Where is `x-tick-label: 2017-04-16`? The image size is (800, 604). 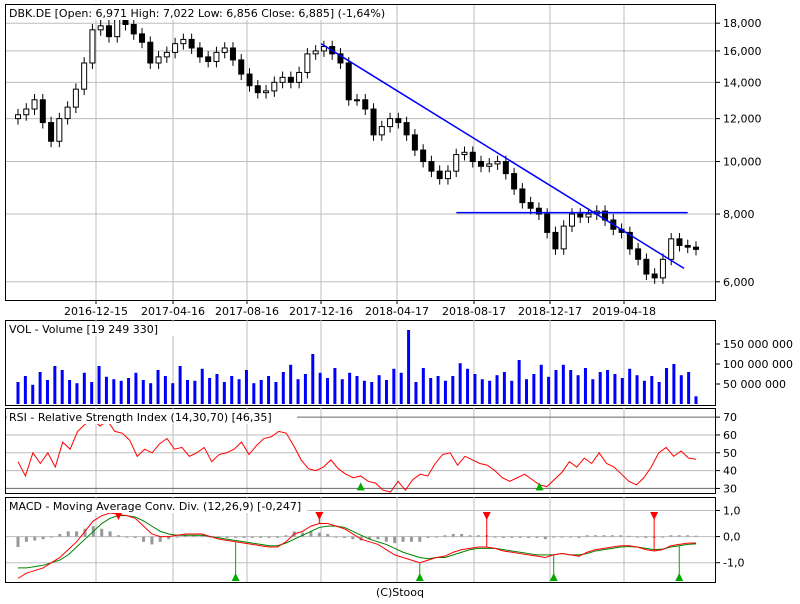
x-tick-label: 2017-04-16 is located at coordinates (173, 311).